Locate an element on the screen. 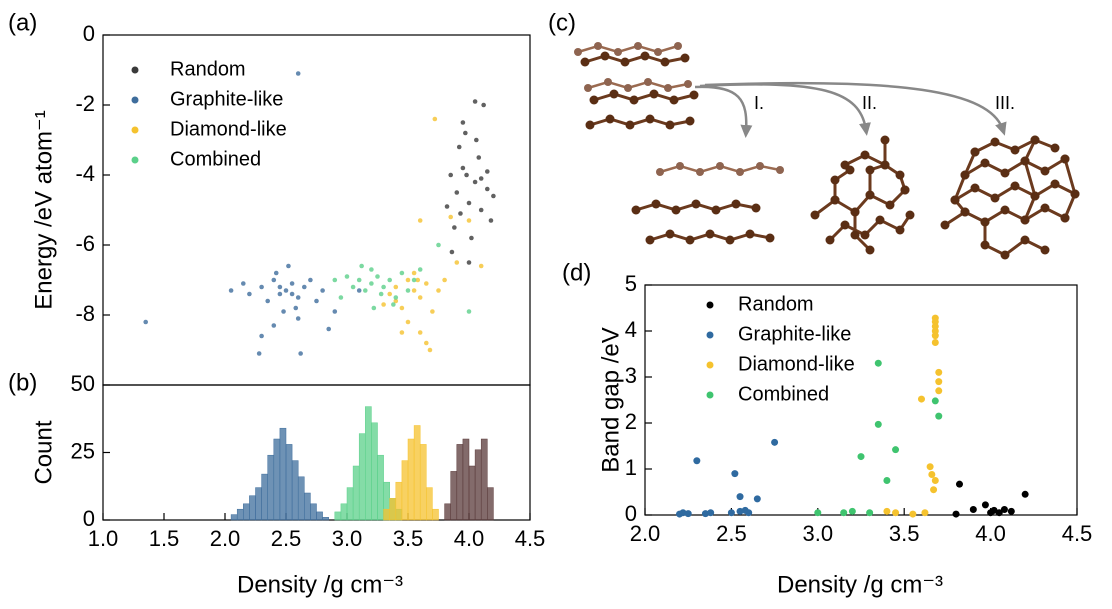 The height and width of the screenshot is (609, 1112). legend-label: Combined is located at coordinates (215, 159).